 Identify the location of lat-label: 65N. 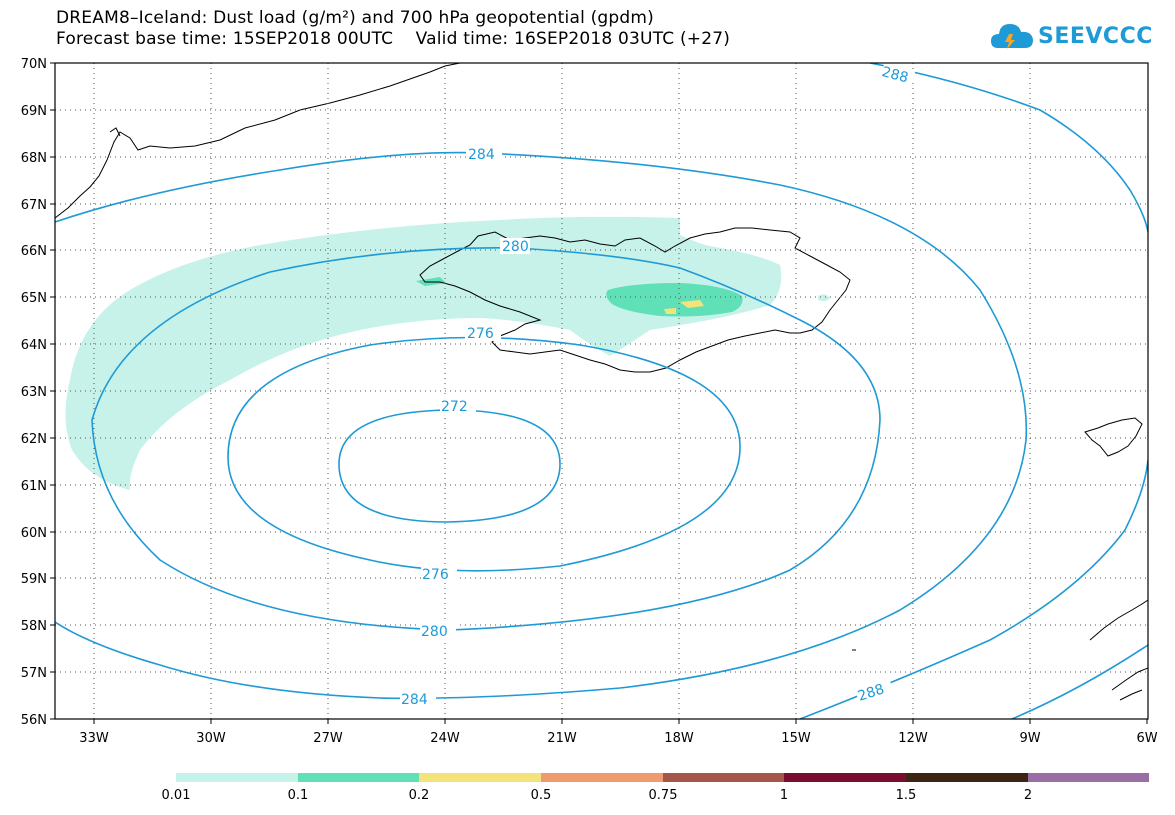
(34, 298).